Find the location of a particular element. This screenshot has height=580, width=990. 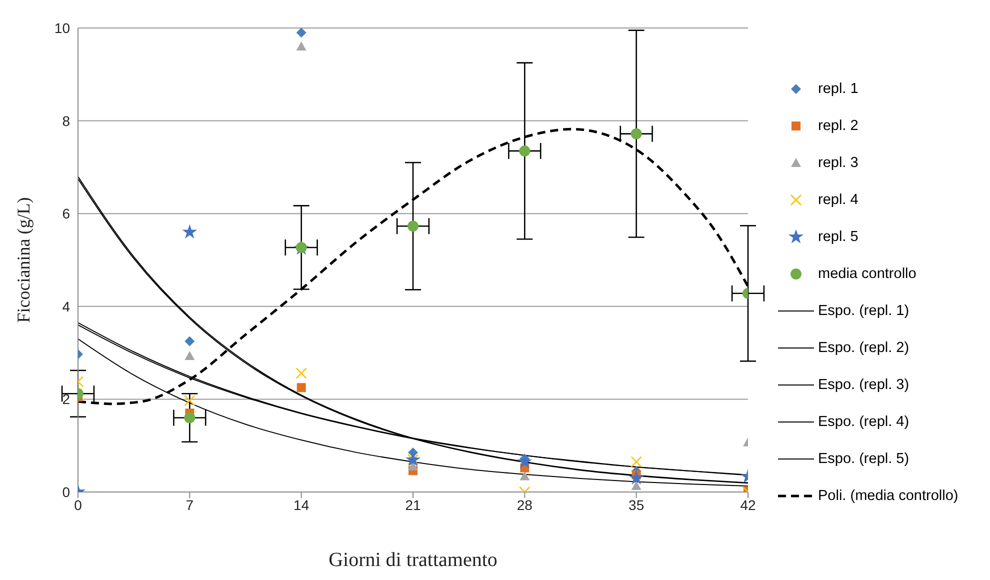

legend-label: Espo. (repl. 4) is located at coordinates (864, 422).